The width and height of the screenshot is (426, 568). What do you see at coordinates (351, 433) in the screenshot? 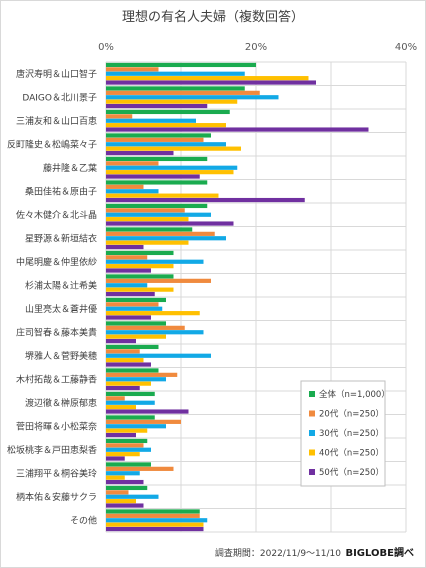
I see `legend-label: 30代（n=250）` at bounding box center [351, 433].